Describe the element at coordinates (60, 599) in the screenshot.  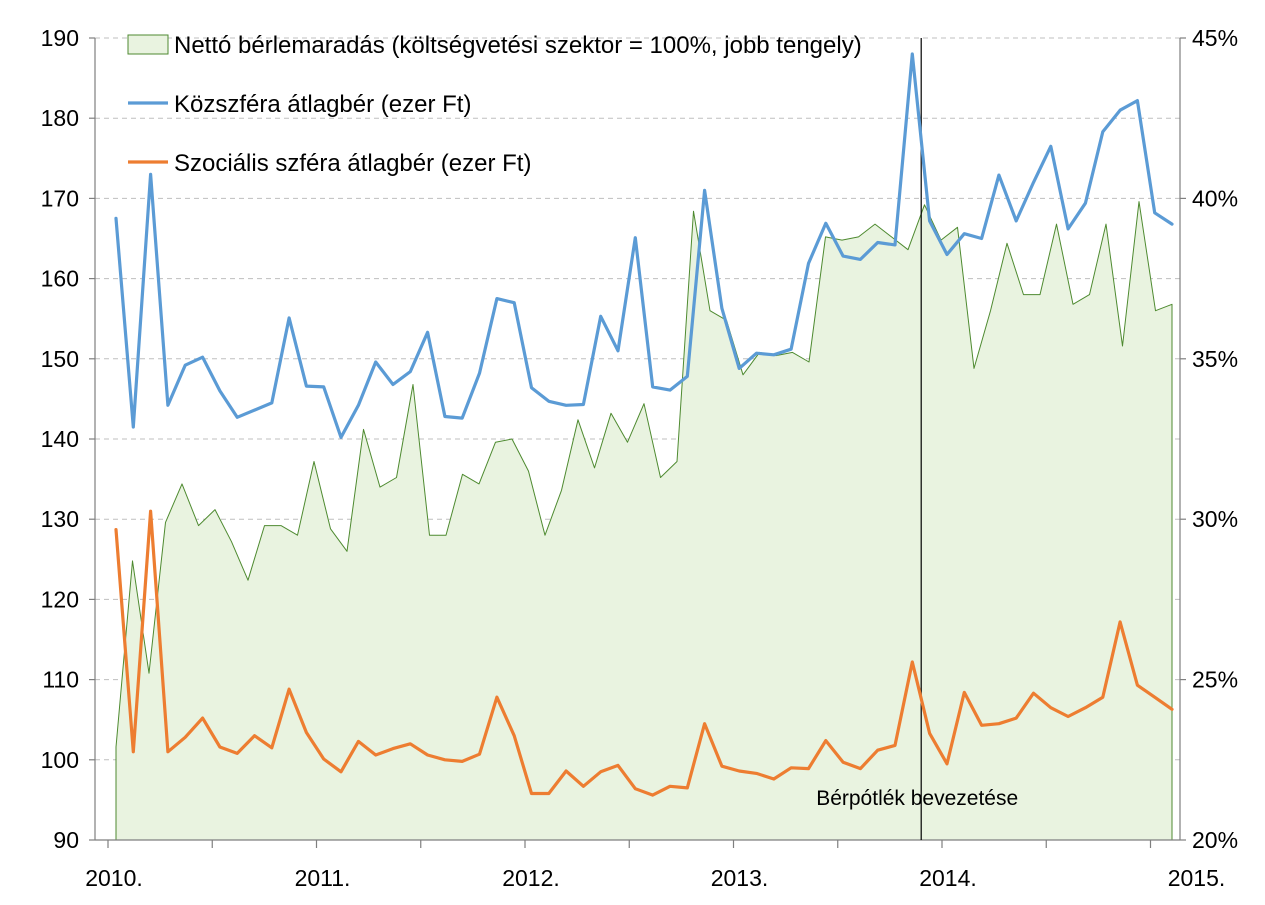
I see `y-tick-label: 120` at that location.